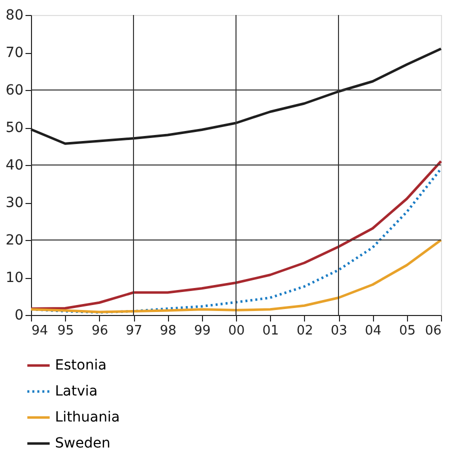 The height and width of the screenshot is (452, 457). Describe the element at coordinates (87, 418) in the screenshot. I see `legend-label: Lithuania` at that location.